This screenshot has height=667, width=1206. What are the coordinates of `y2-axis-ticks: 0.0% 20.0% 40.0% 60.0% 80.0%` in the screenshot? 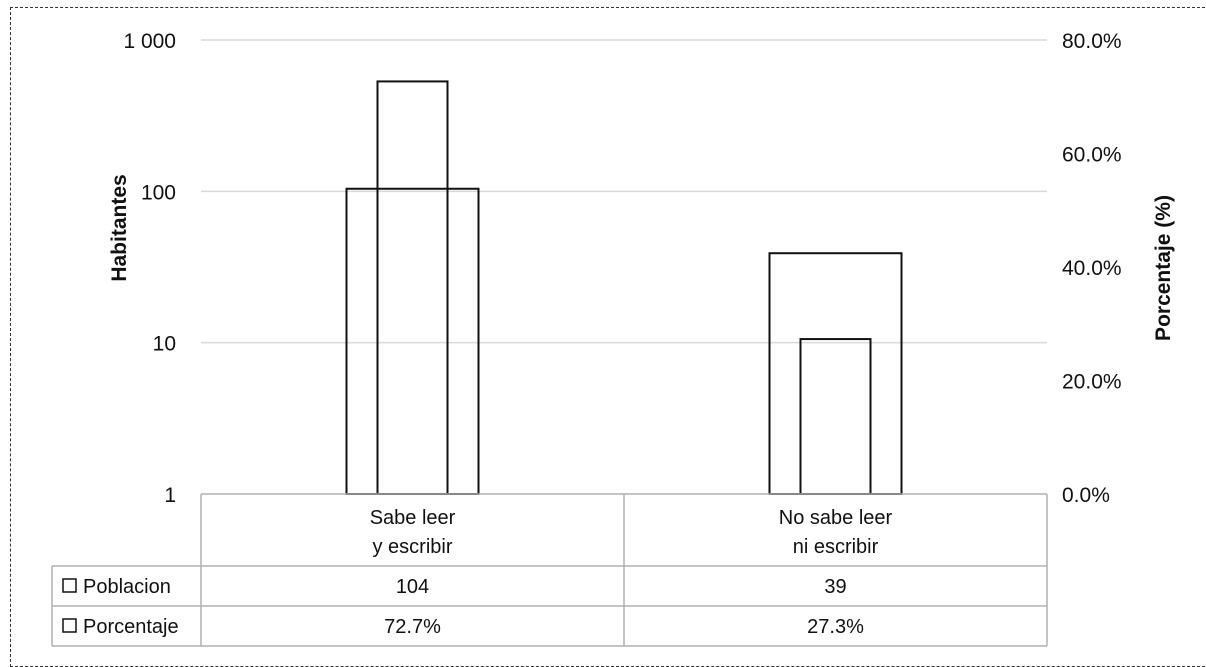 It's located at (1092, 268).